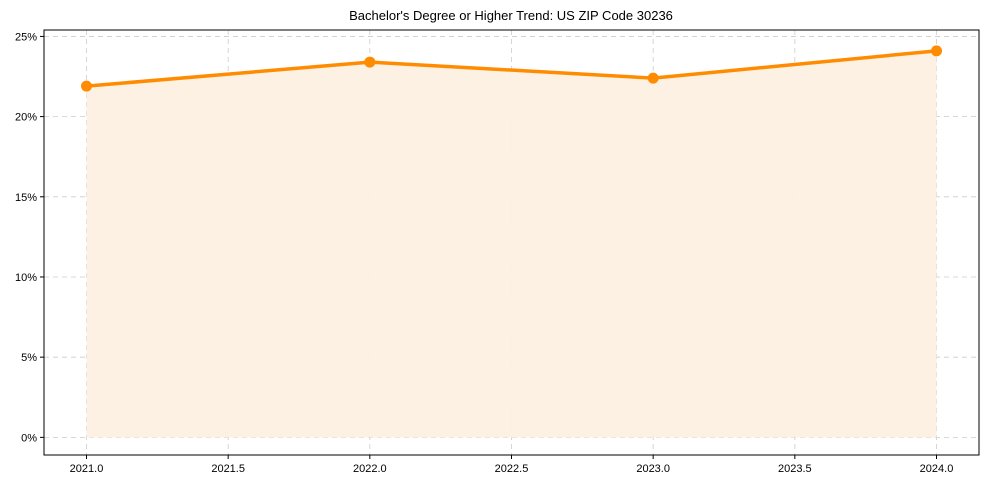 The width and height of the screenshot is (989, 490). Describe the element at coordinates (795, 469) in the screenshot. I see `x-tick-label: 2023.5` at that location.